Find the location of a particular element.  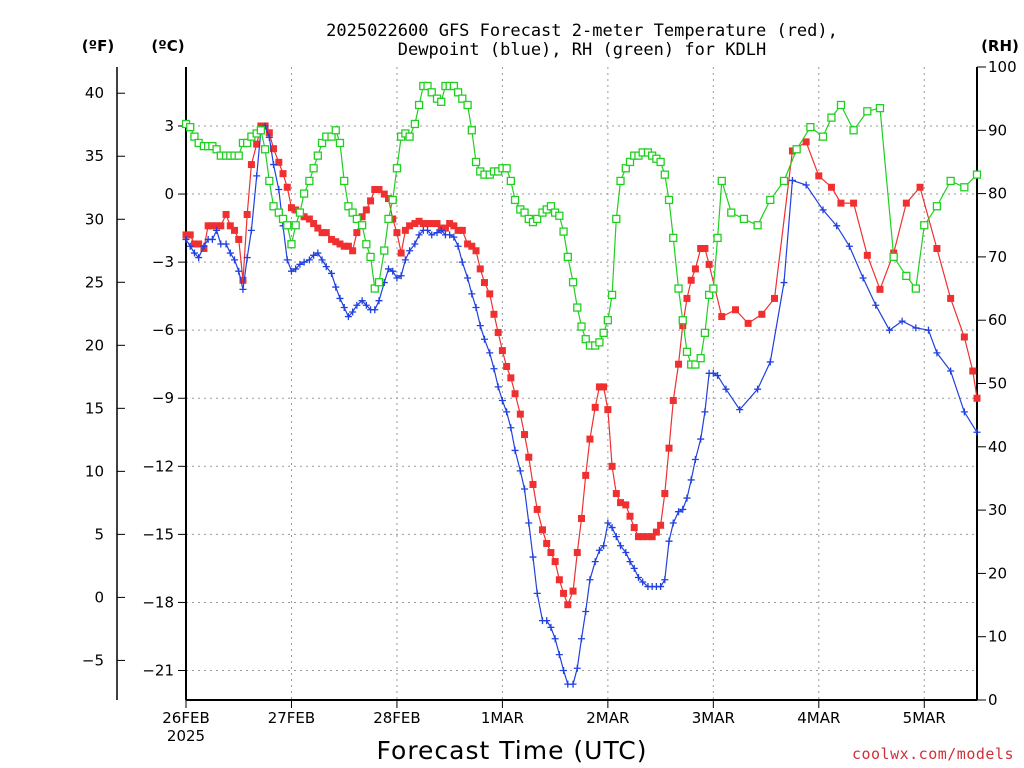

fahrenheit-tick-label: 5 is located at coordinates (99, 534).